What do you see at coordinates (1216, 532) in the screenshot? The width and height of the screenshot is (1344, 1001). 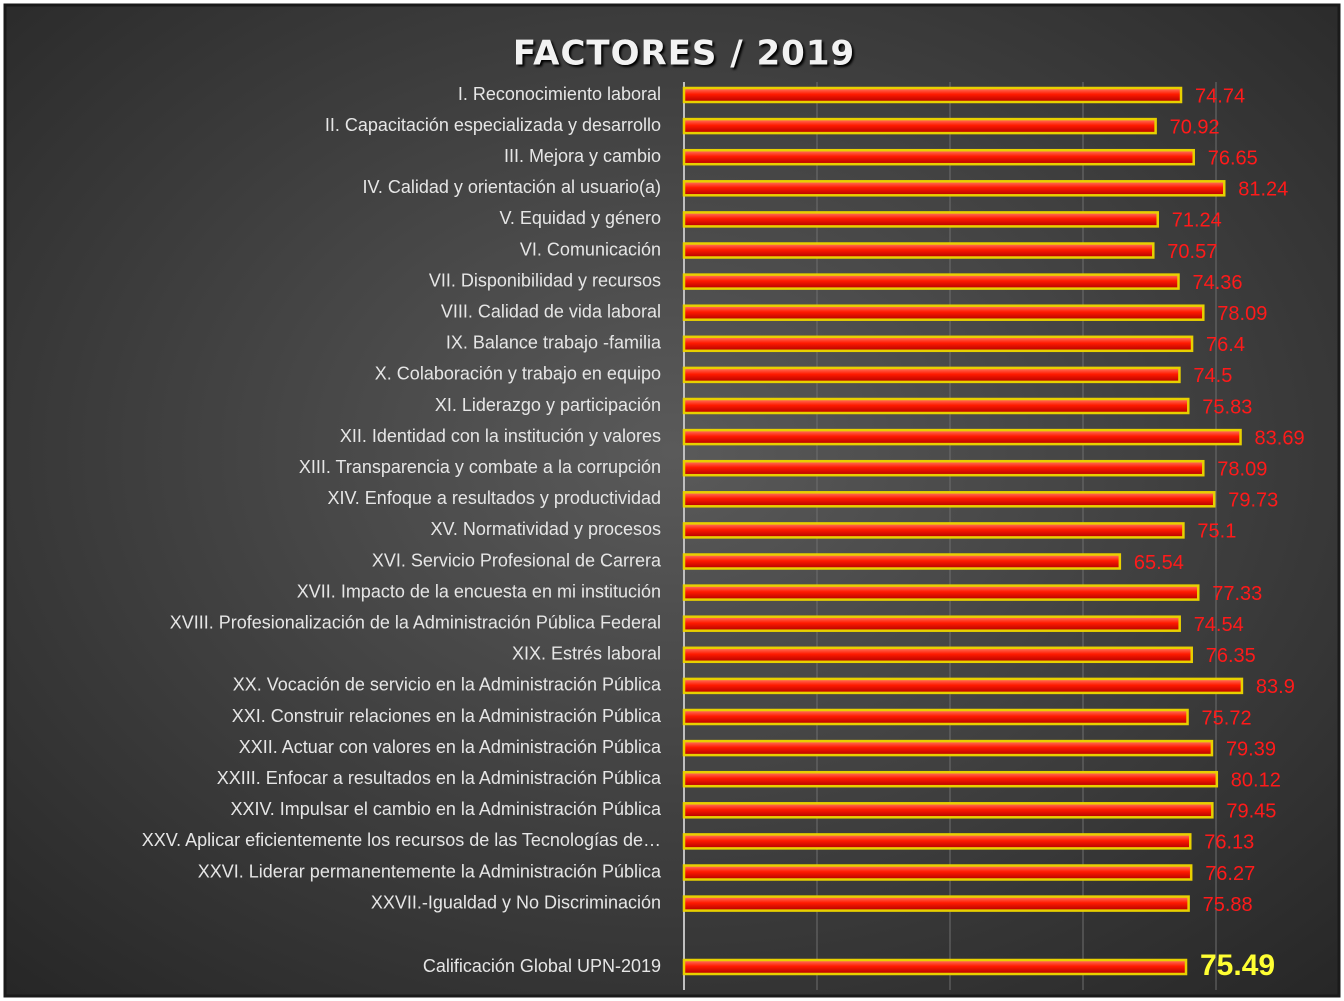 I see `value-label: 75.1` at bounding box center [1216, 532].